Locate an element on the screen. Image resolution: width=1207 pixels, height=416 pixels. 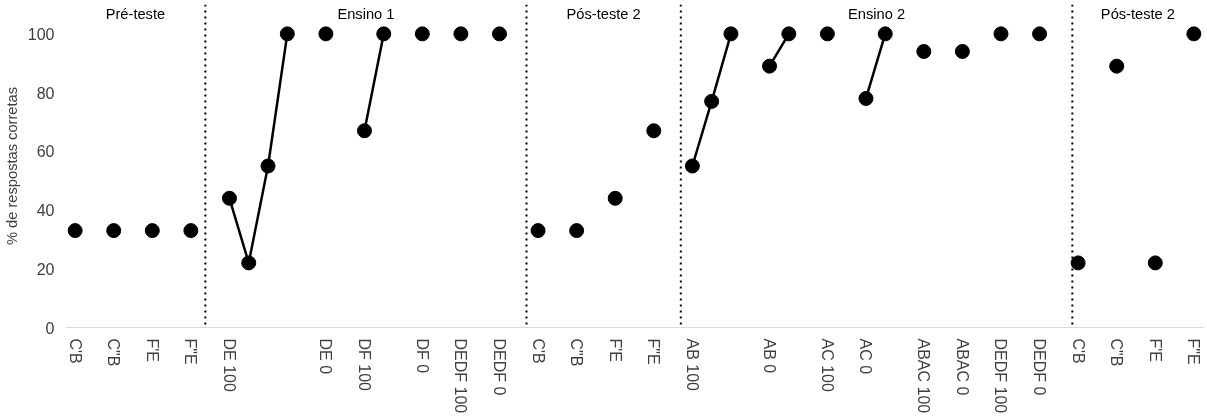
x-tick-label: DF 0 is located at coordinates (422, 356).